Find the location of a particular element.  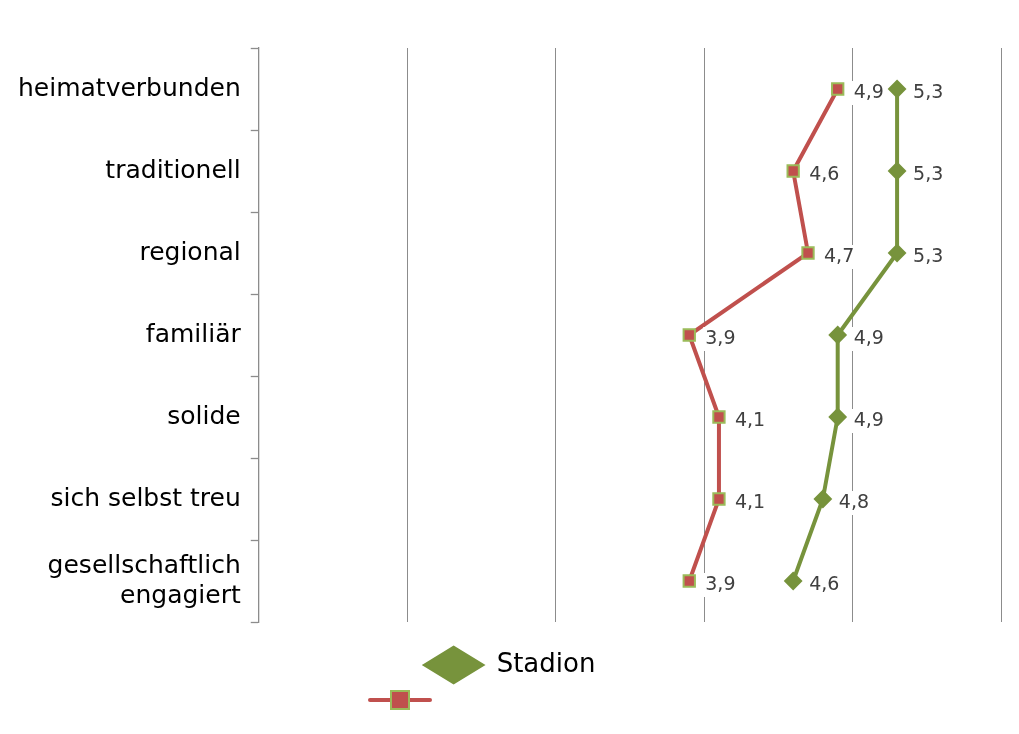

y-tick-label: traditionell is located at coordinates (173, 169).